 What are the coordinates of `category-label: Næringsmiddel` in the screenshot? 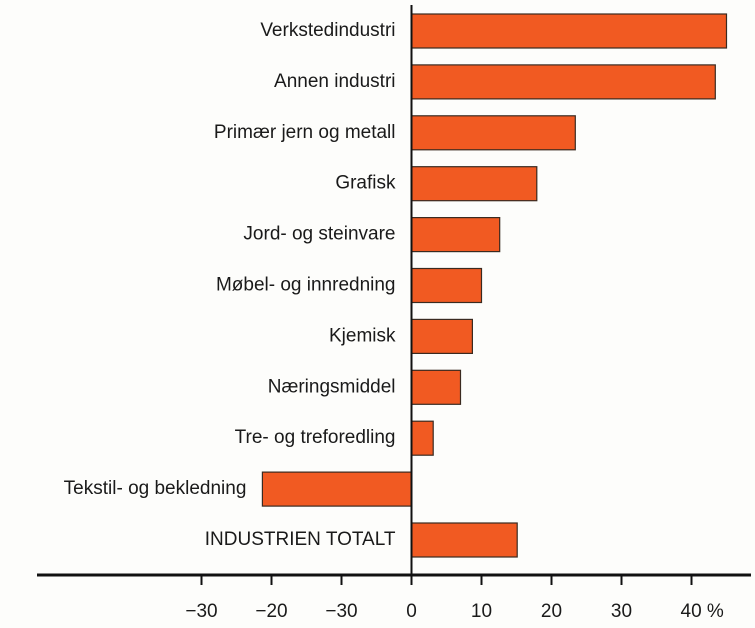 It's located at (332, 386).